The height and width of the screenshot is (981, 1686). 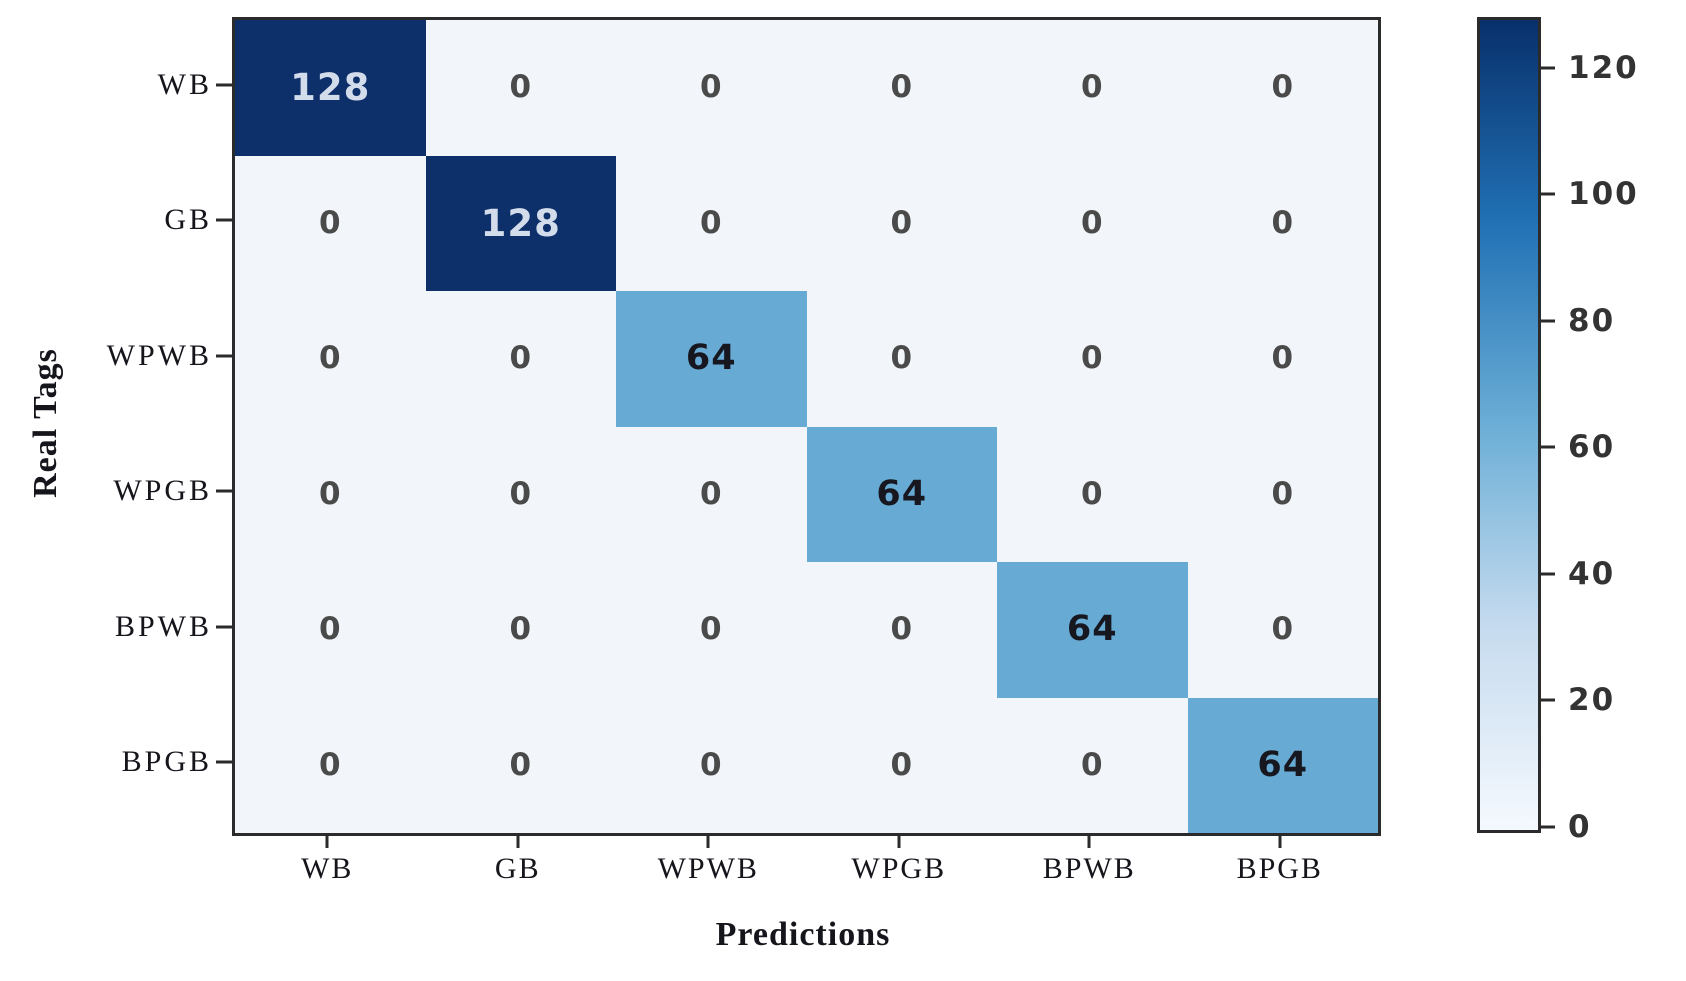 I want to click on cell-GB-BPWB: 0, so click(x=1092, y=223).